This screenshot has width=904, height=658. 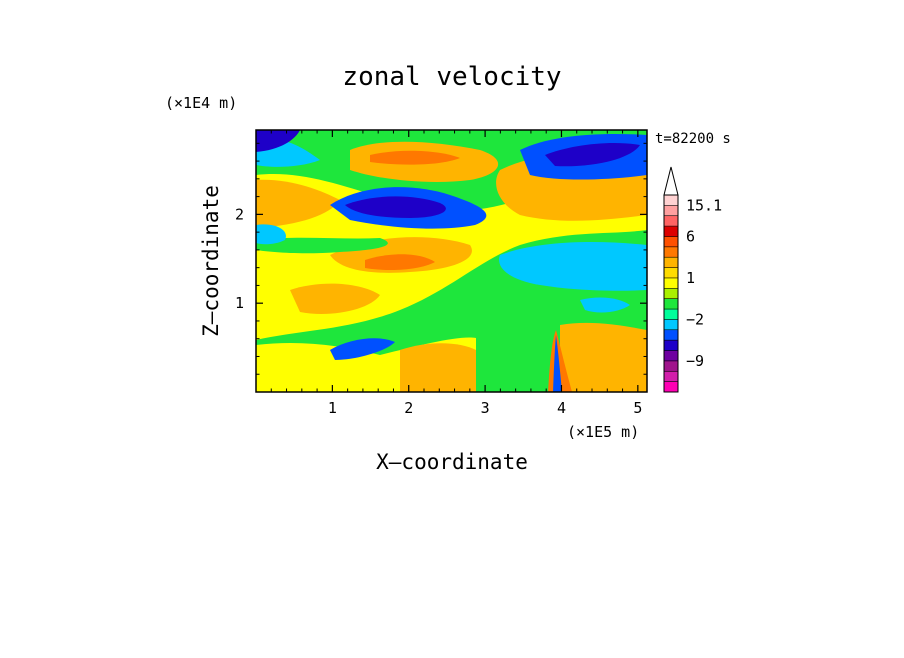 What do you see at coordinates (557, 363) in the screenshot?
I see `field-jet-blue` at bounding box center [557, 363].